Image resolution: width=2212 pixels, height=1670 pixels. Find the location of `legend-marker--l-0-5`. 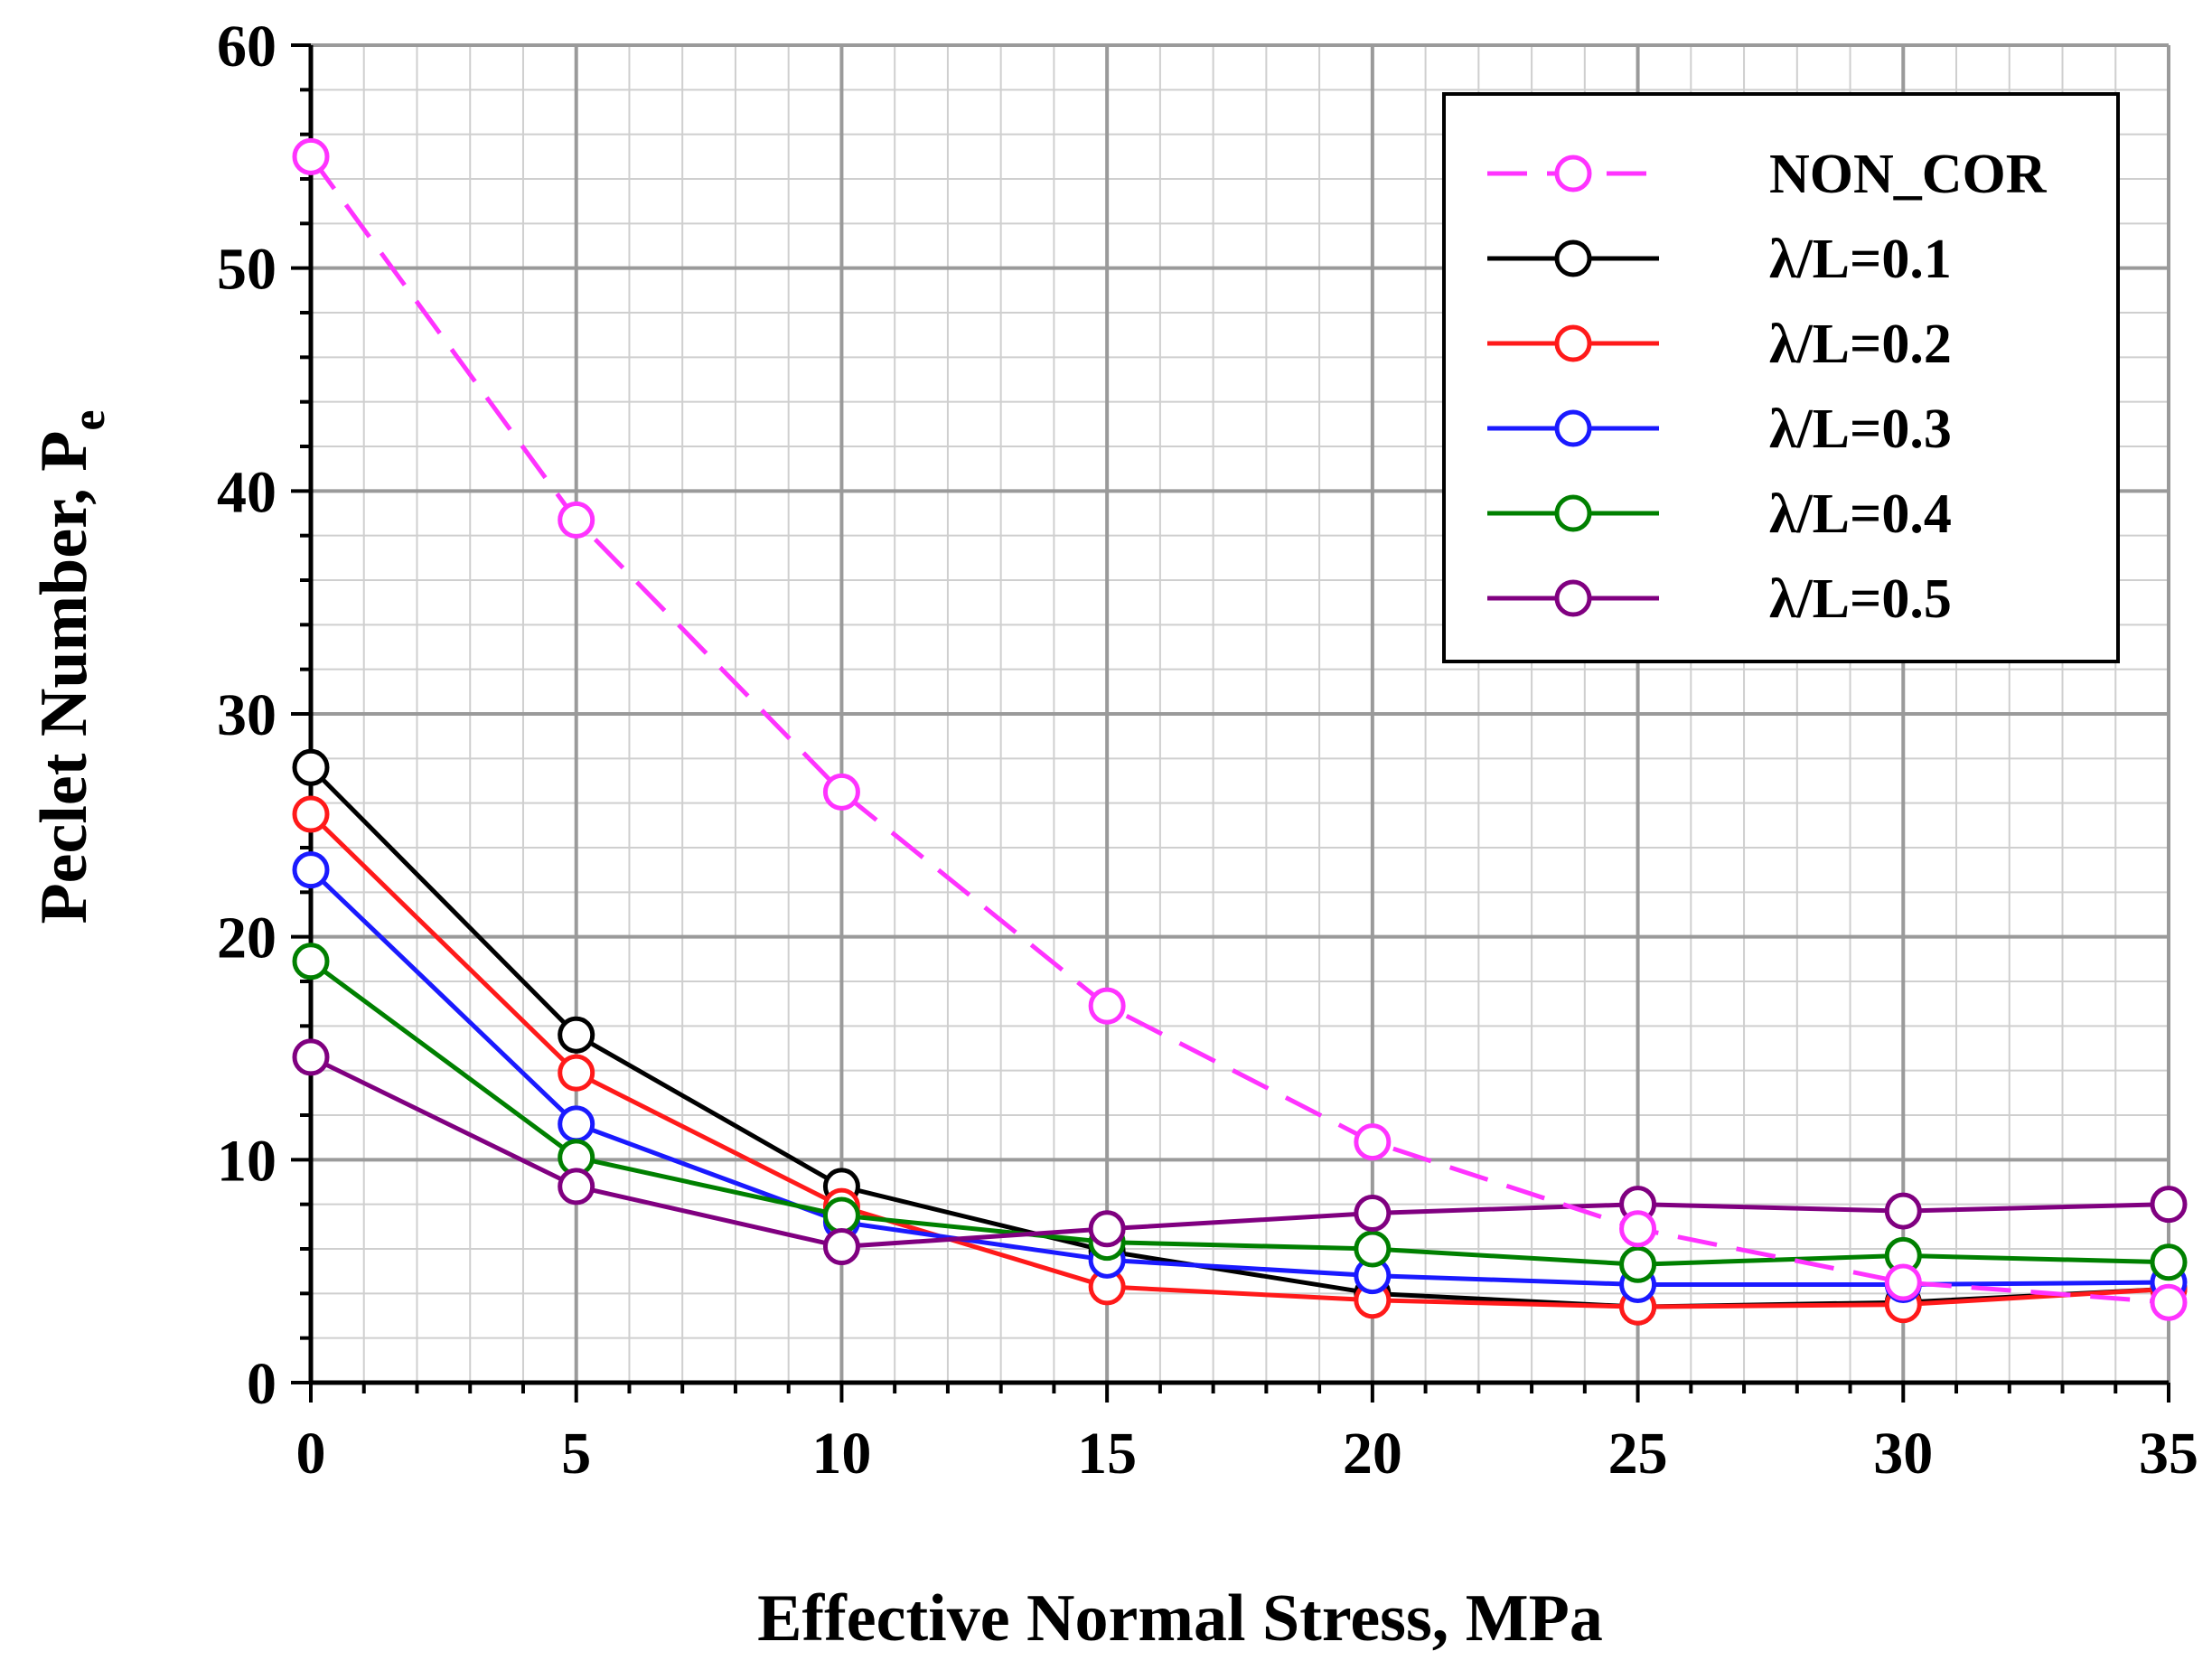

legend-marker--l-0-5 is located at coordinates (1573, 598).